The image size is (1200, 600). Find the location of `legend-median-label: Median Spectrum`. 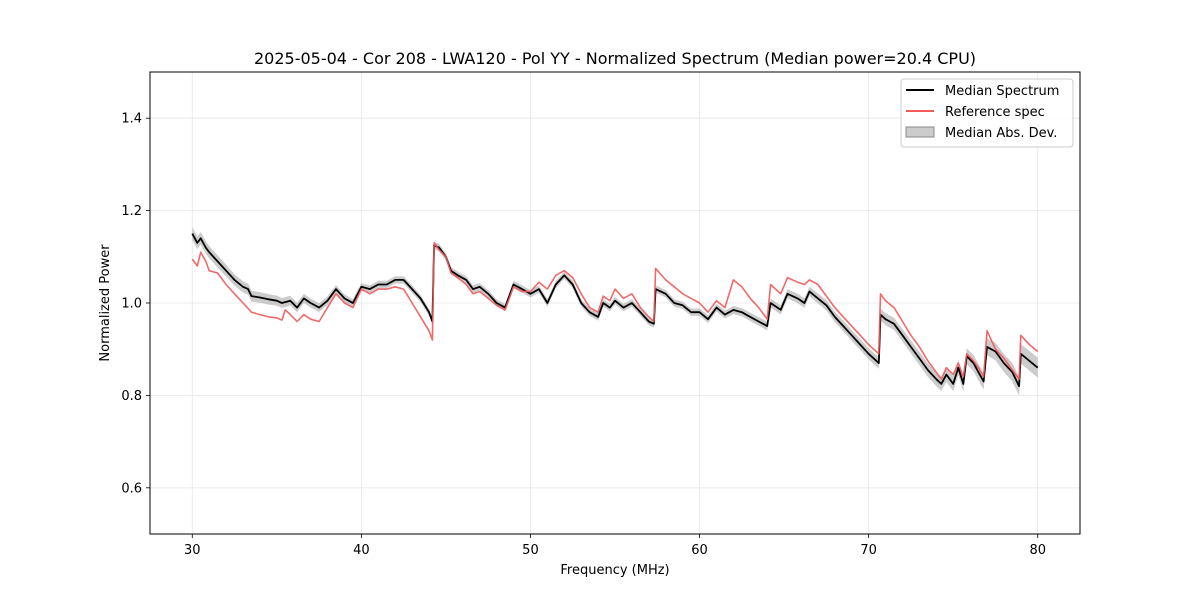

legend-median-label: Median Spectrum is located at coordinates (1002, 91).